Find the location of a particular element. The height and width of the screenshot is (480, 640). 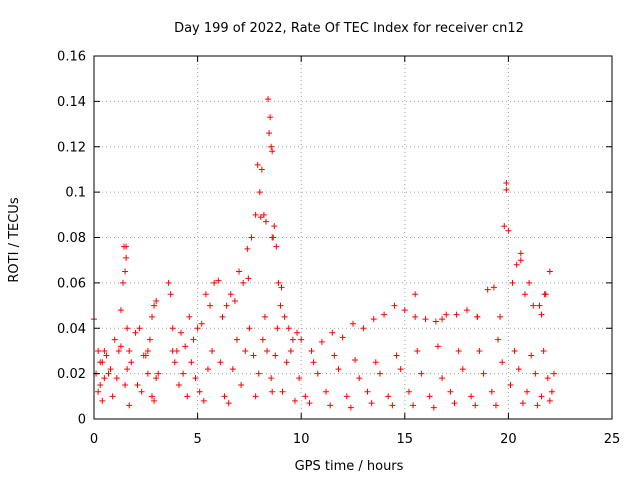

y-tick-label: 0.12 is located at coordinates (71, 147).